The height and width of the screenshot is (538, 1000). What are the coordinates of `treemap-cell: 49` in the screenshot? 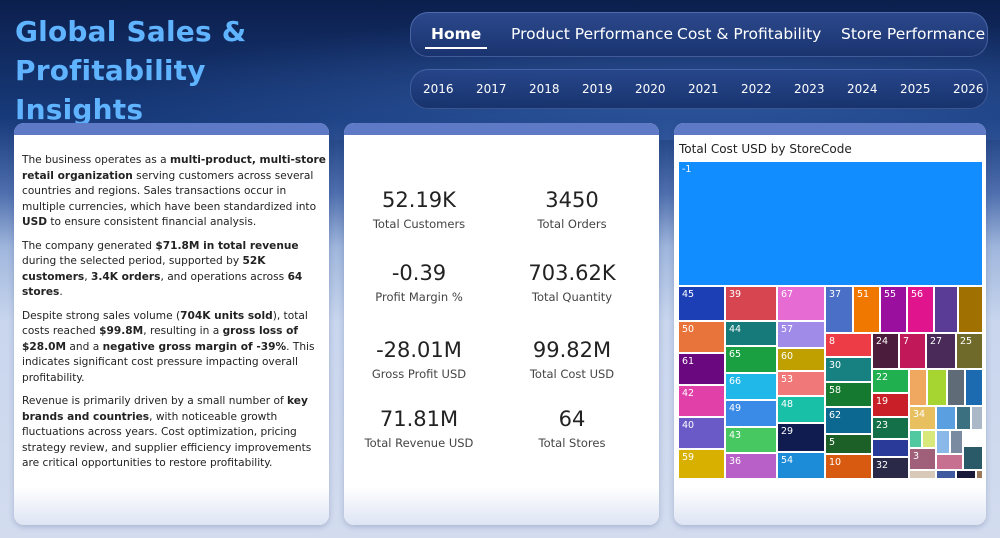 It's located at (751, 413).